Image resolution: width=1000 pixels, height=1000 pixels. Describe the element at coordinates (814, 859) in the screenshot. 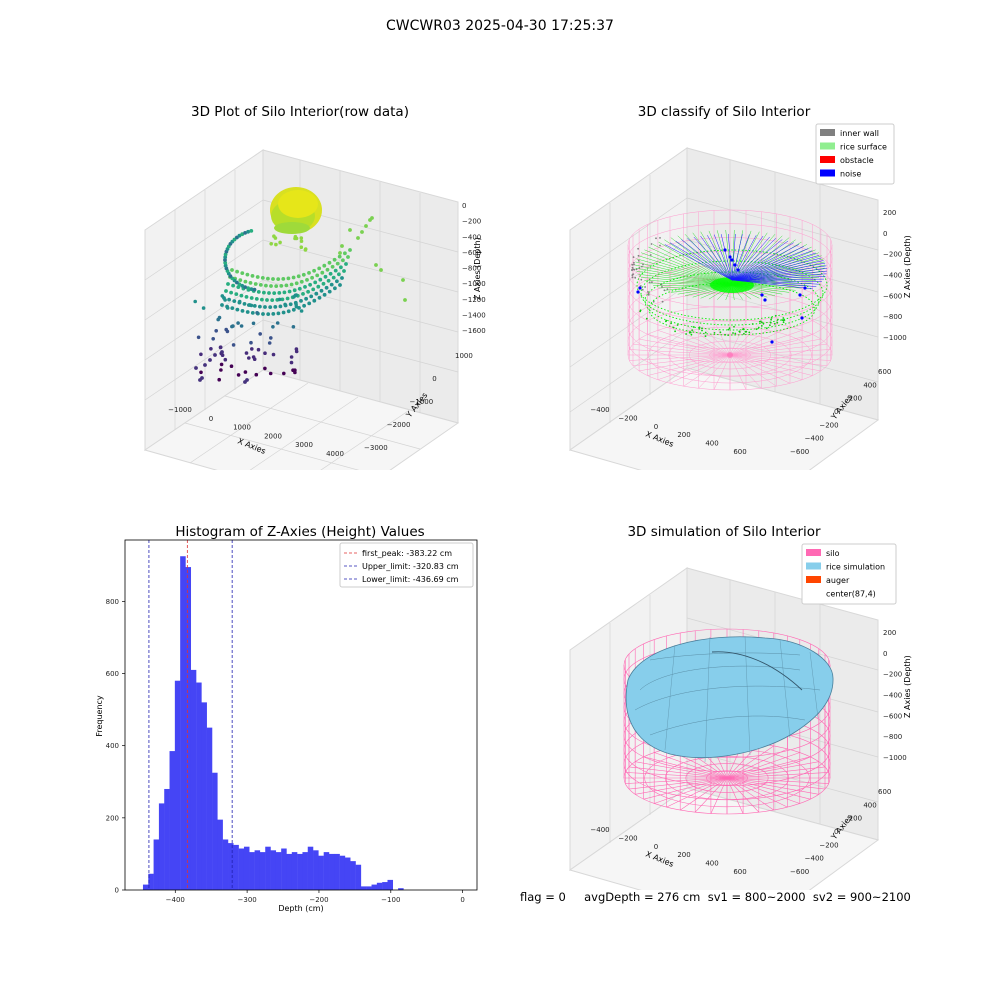

I see `y-tick-label: −400` at that location.